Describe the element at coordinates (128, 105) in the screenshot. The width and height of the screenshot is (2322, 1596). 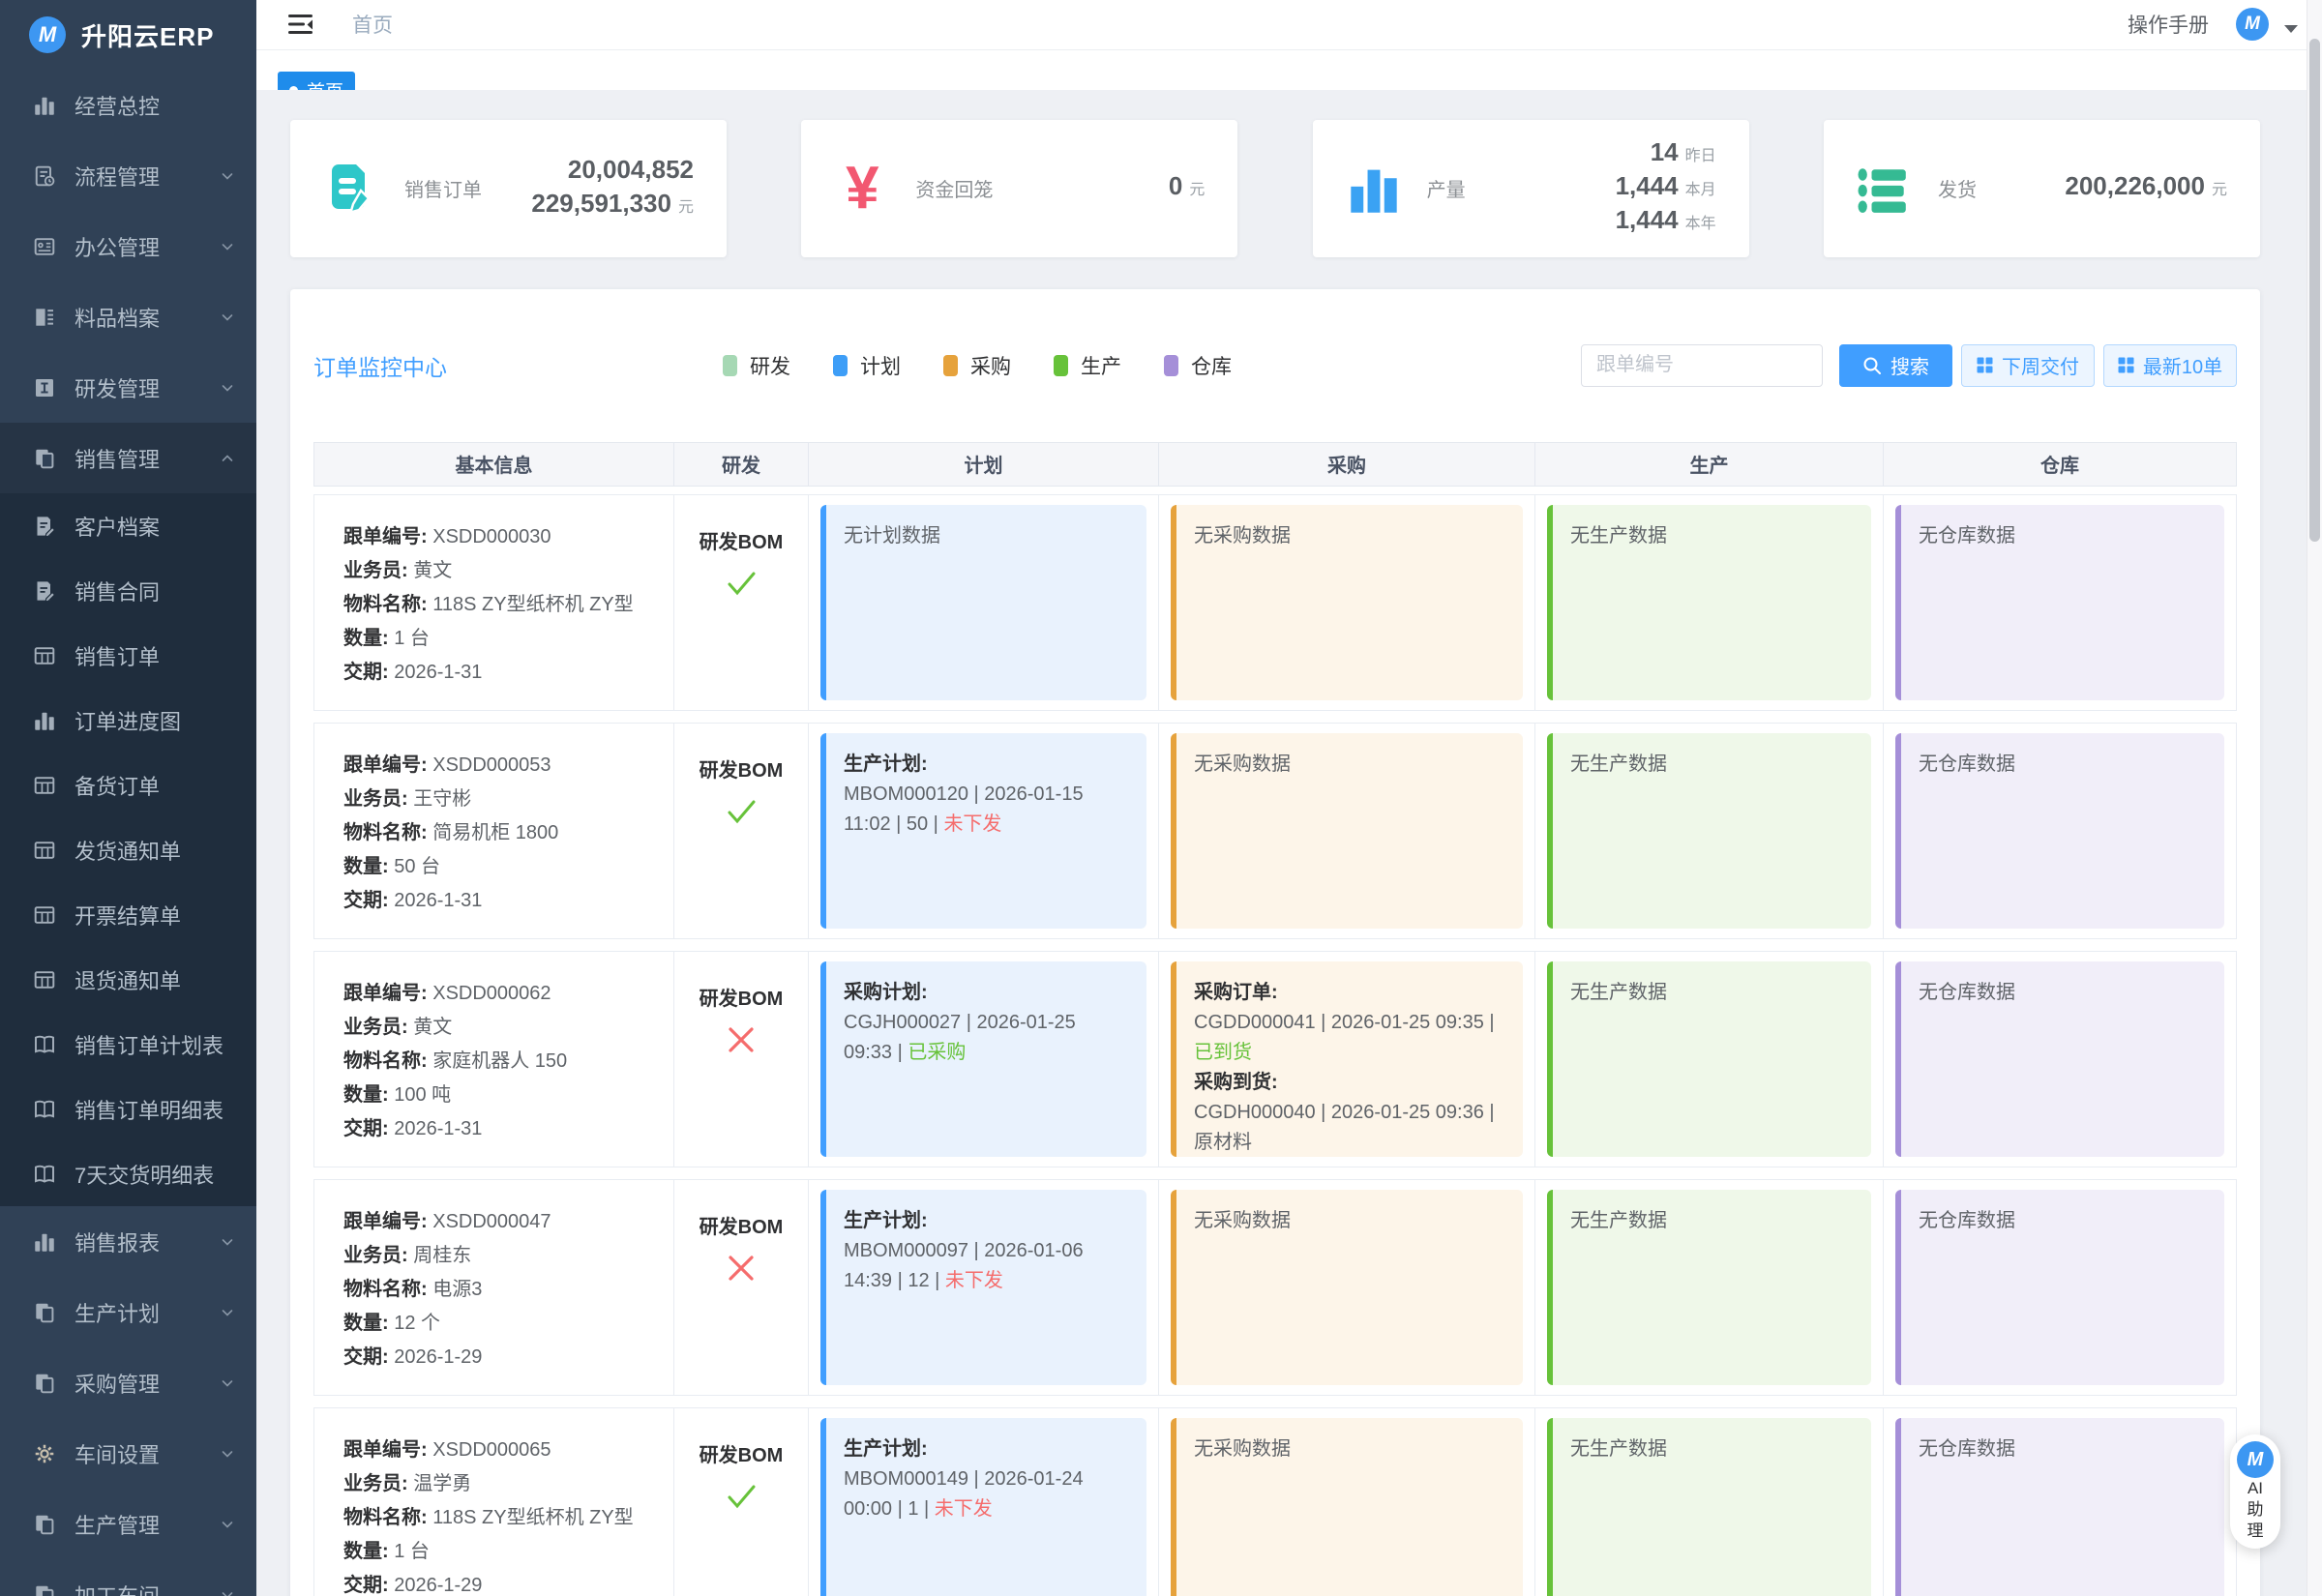
I see `sidebar-item-business-overview: 经营总控` at that location.